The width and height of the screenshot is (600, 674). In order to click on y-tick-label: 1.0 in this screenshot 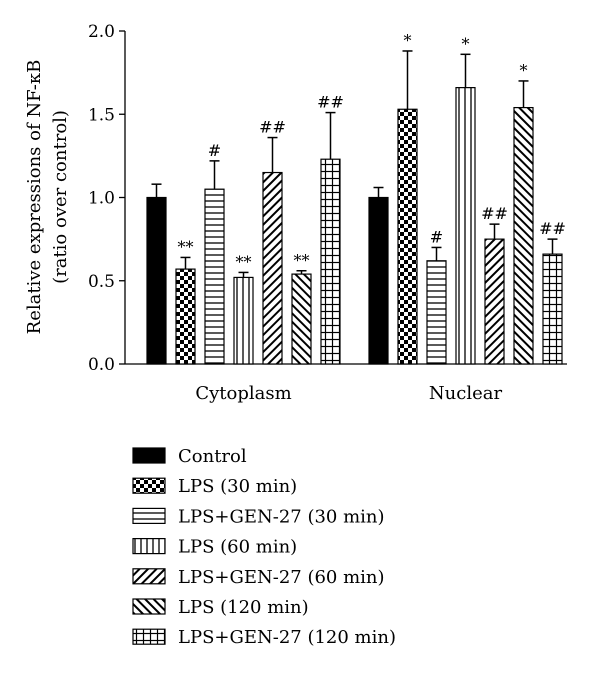, I will do `click(101, 199)`.